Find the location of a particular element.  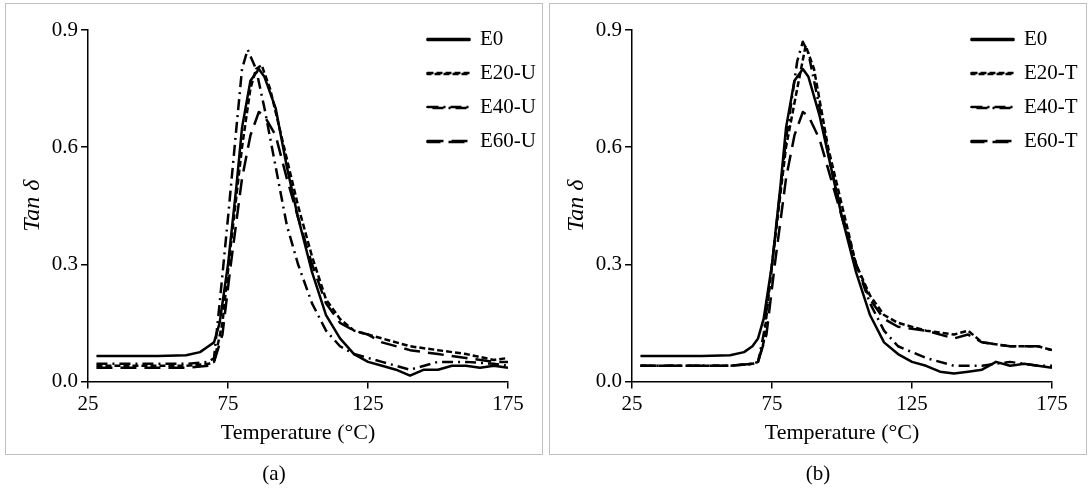

legend-label: E40-T is located at coordinates (1051, 106).